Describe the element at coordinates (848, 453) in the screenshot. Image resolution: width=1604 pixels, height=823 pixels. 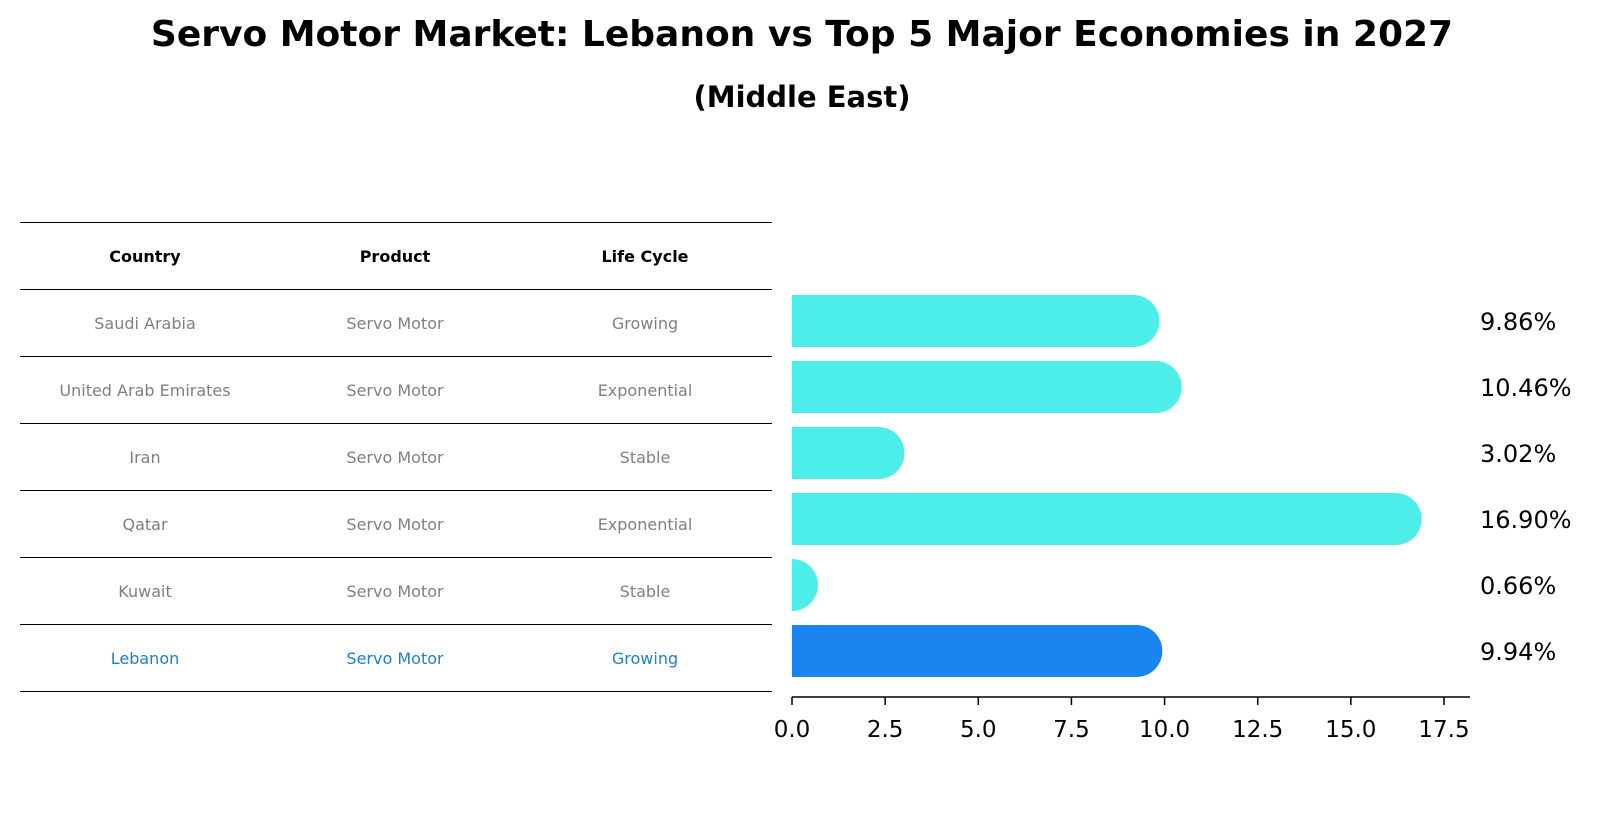
I see `bar-iran` at that location.